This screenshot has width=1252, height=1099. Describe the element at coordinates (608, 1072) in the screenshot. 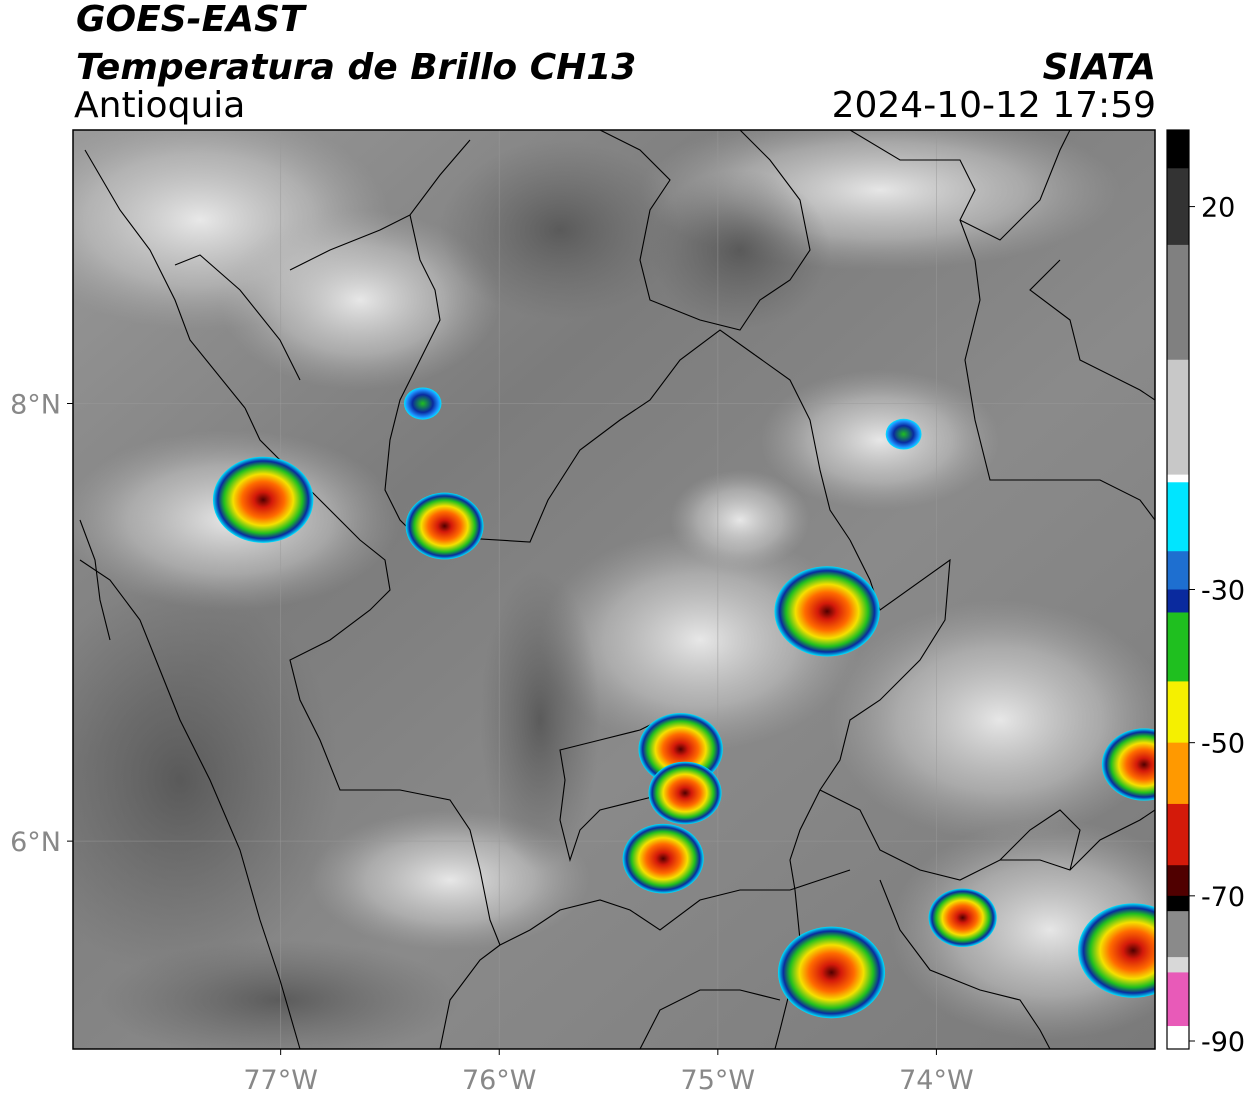

I see `longitude-ticks: 77°W 76°W 75°W 74°W` at that location.